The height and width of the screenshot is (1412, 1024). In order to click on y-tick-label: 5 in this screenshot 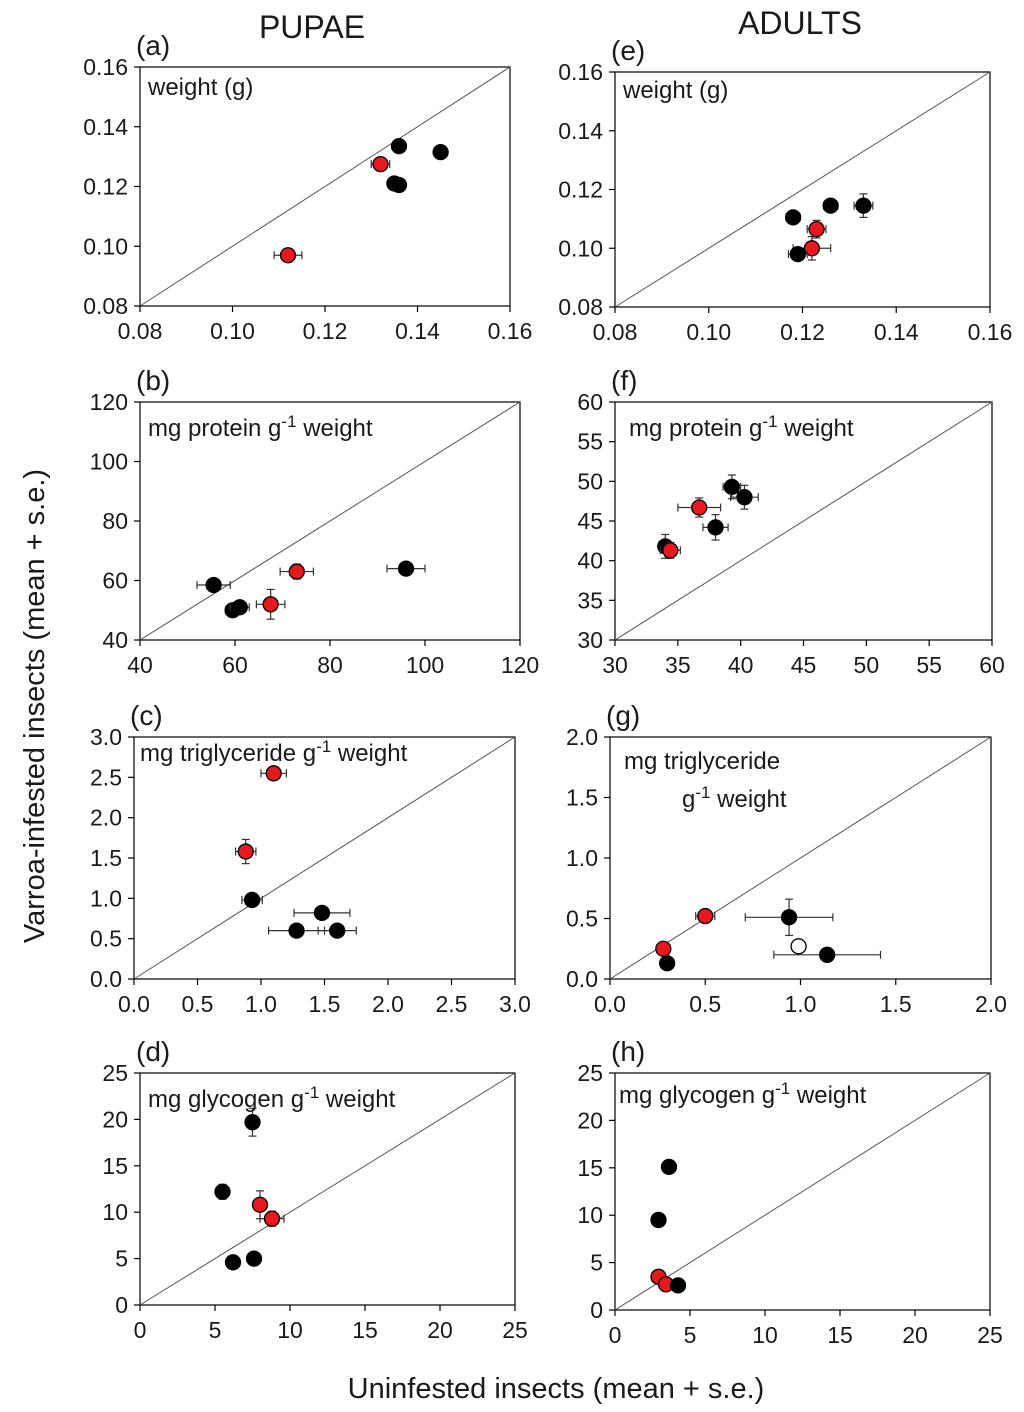, I will do `click(121, 1259)`.